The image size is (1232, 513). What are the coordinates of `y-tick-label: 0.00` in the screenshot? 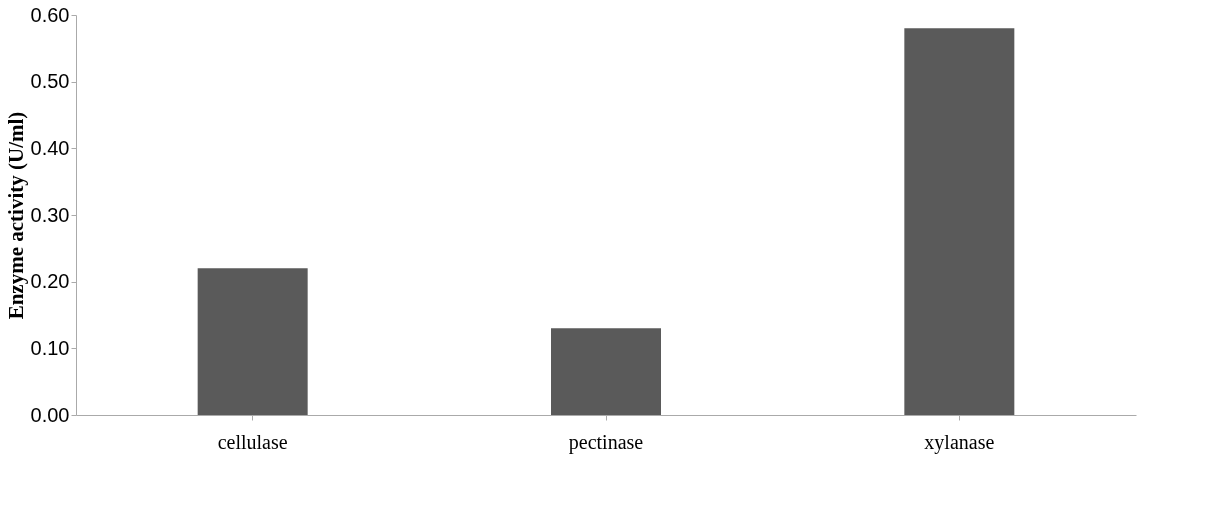 It's located at (50, 414).